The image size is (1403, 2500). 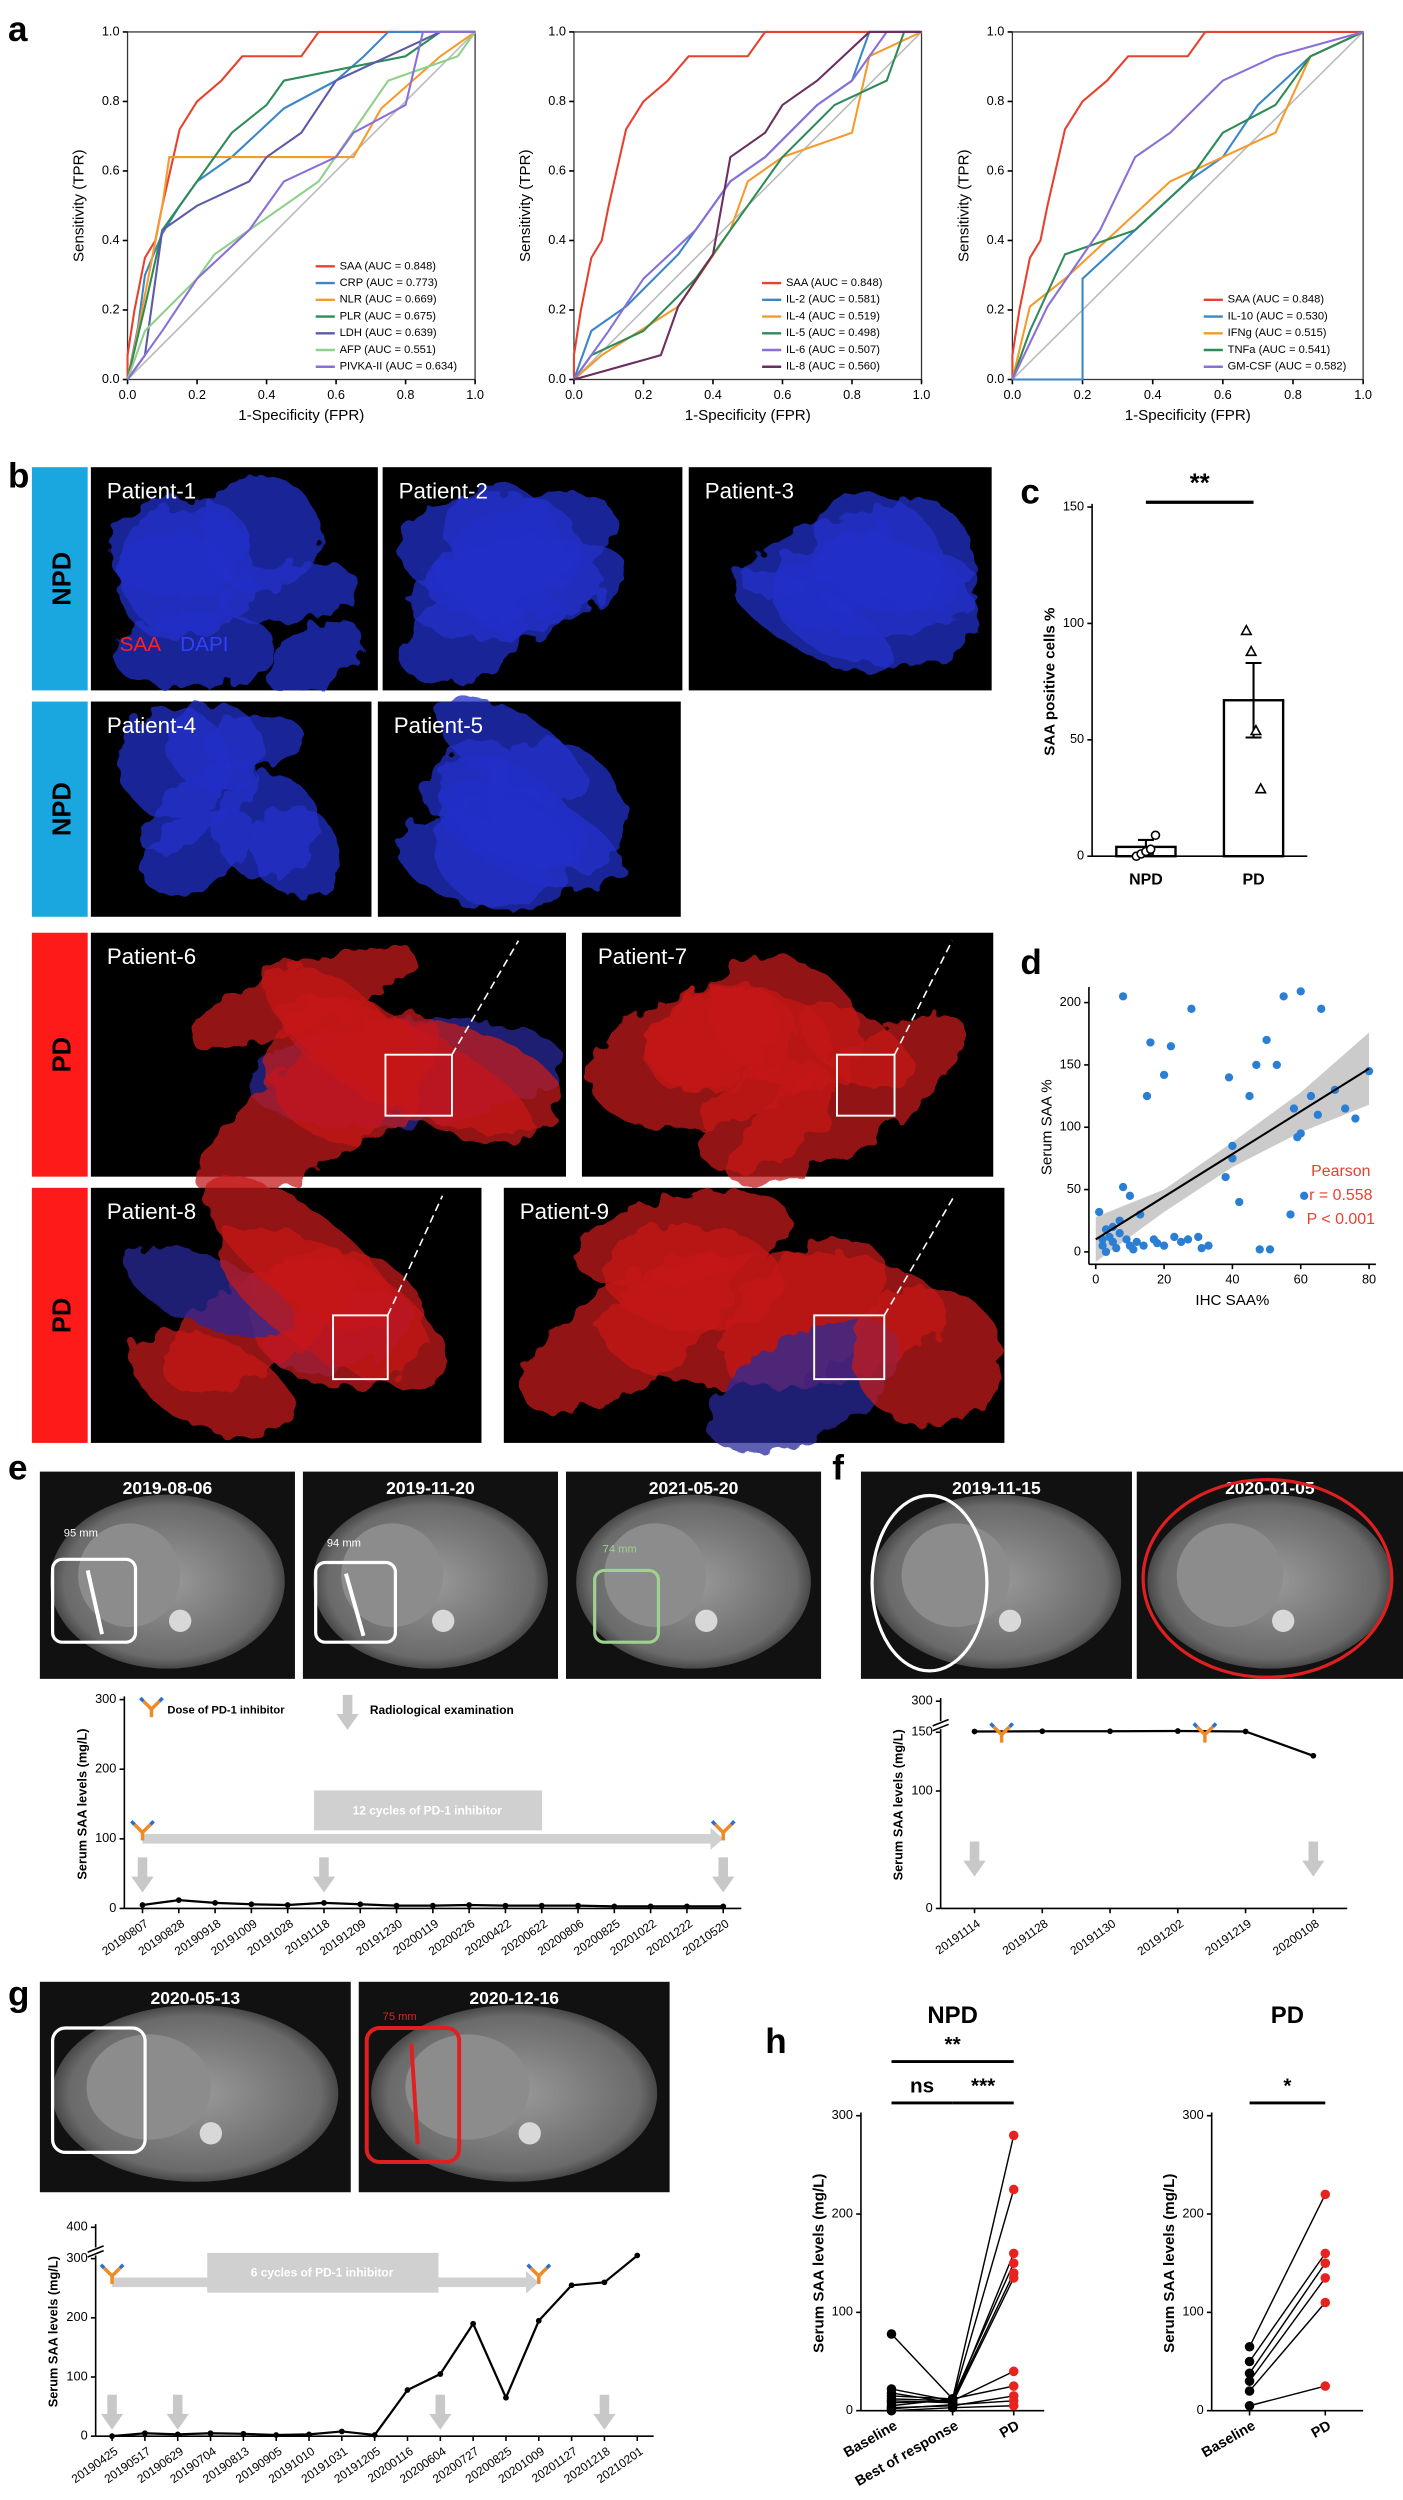 What do you see at coordinates (557, 30) in the screenshot?
I see `y-tick-label: 1.0` at bounding box center [557, 30].